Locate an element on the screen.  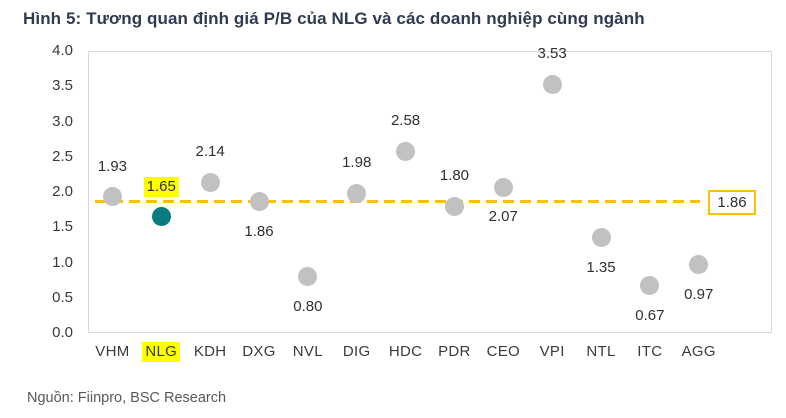
y-axis-tick-label: 4.0 is located at coordinates (62, 50).